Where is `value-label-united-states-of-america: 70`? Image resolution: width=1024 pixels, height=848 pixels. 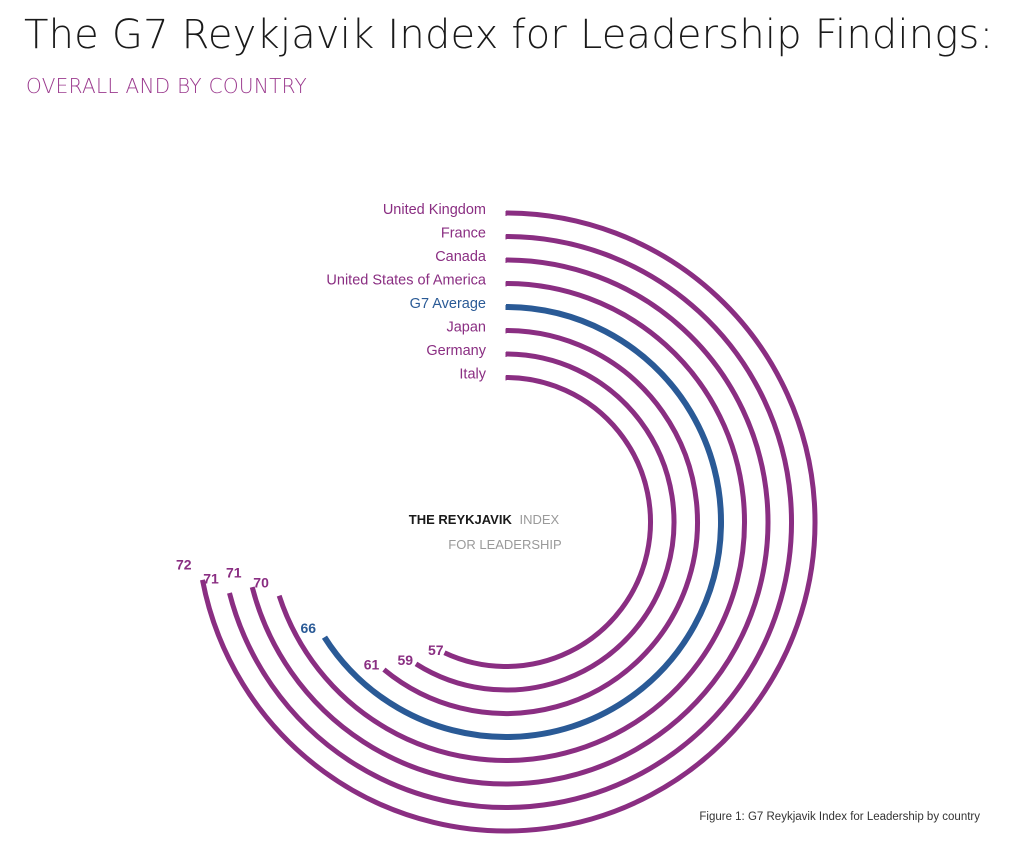
value-label-united-states-of-america: 70 is located at coordinates (261, 582).